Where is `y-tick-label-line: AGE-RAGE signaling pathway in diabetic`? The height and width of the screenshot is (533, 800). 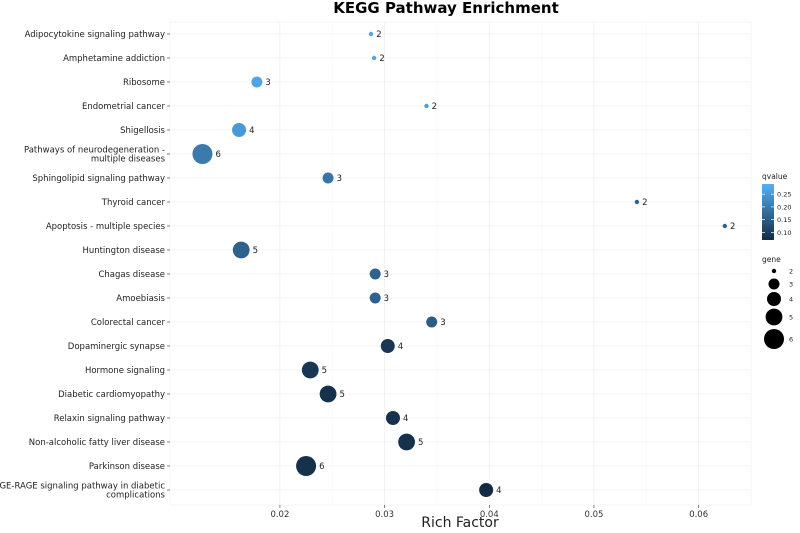 y-tick-label-line: AGE-RAGE signaling pathway in diabetic is located at coordinates (82, 487).